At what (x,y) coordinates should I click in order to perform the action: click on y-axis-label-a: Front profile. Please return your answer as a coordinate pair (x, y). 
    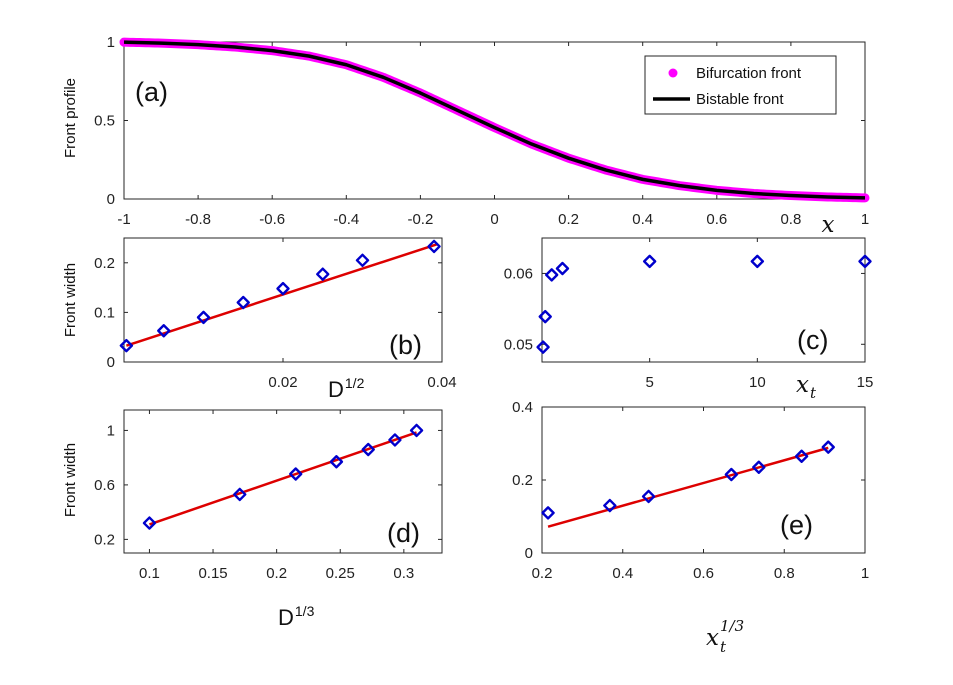
    Looking at the image, I should click on (70, 118).